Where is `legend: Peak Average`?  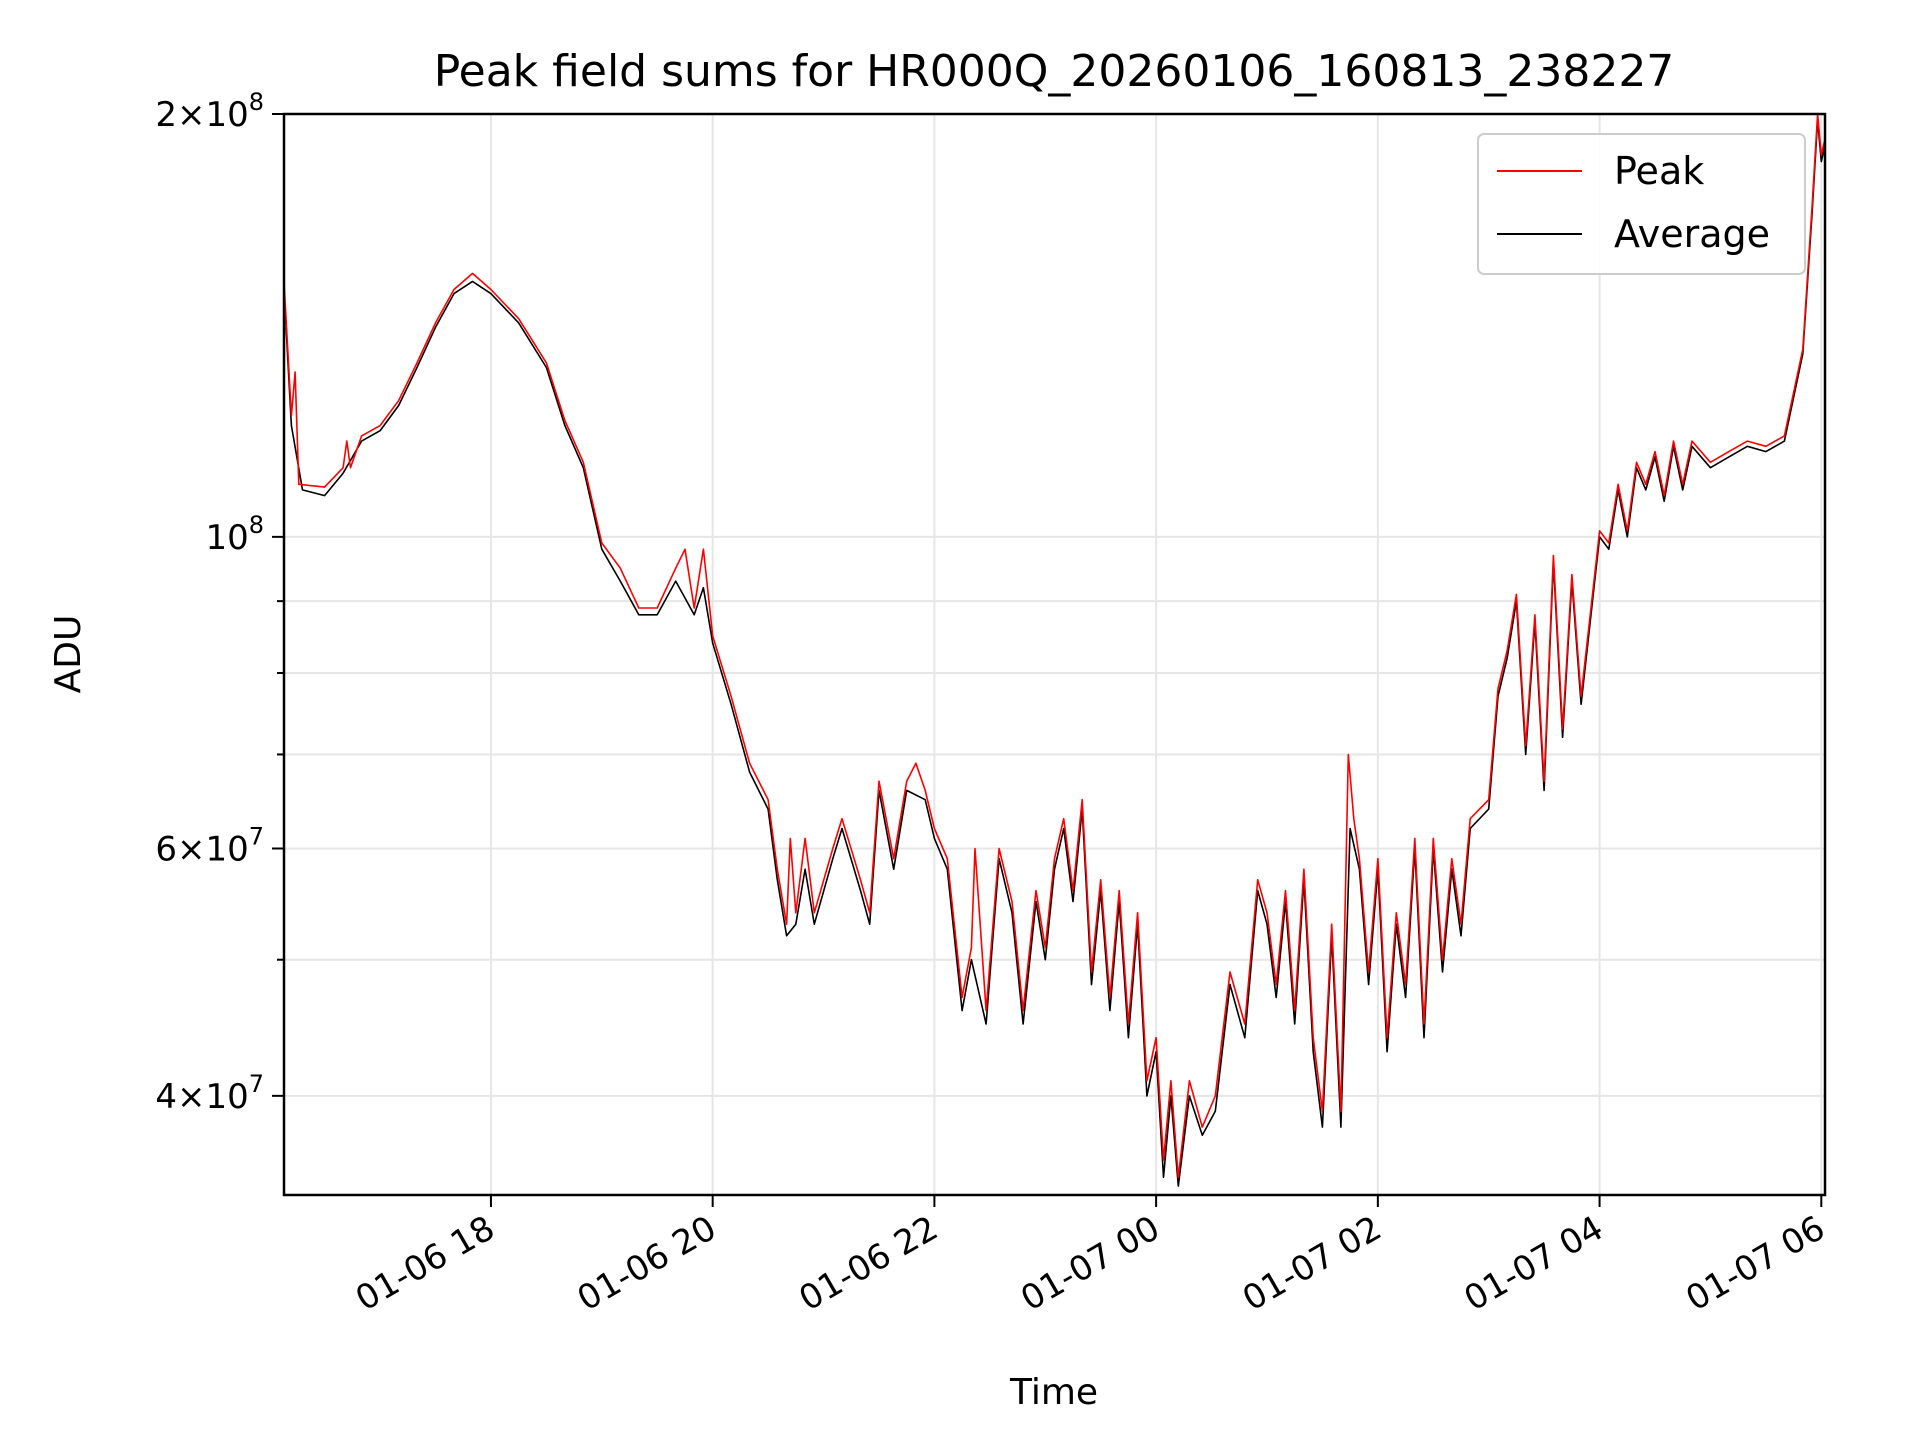
legend: Peak Average is located at coordinates (1641, 204).